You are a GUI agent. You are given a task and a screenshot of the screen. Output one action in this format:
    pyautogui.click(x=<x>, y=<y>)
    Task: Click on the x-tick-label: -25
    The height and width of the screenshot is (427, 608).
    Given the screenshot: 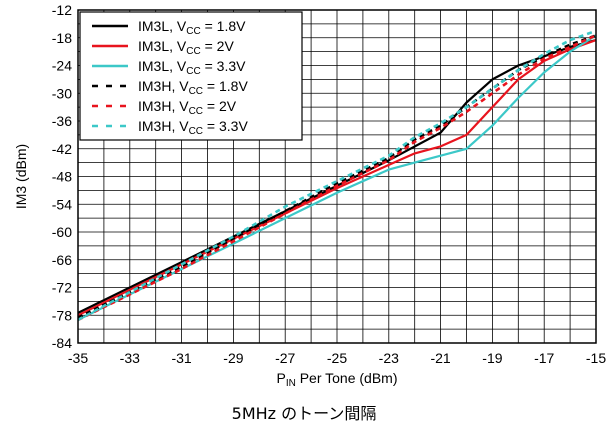 What is the action you would take?
    pyautogui.click(x=337, y=358)
    